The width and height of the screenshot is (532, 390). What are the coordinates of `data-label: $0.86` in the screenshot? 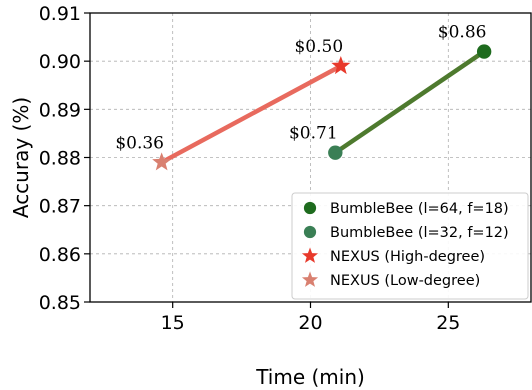 It's located at (462, 33).